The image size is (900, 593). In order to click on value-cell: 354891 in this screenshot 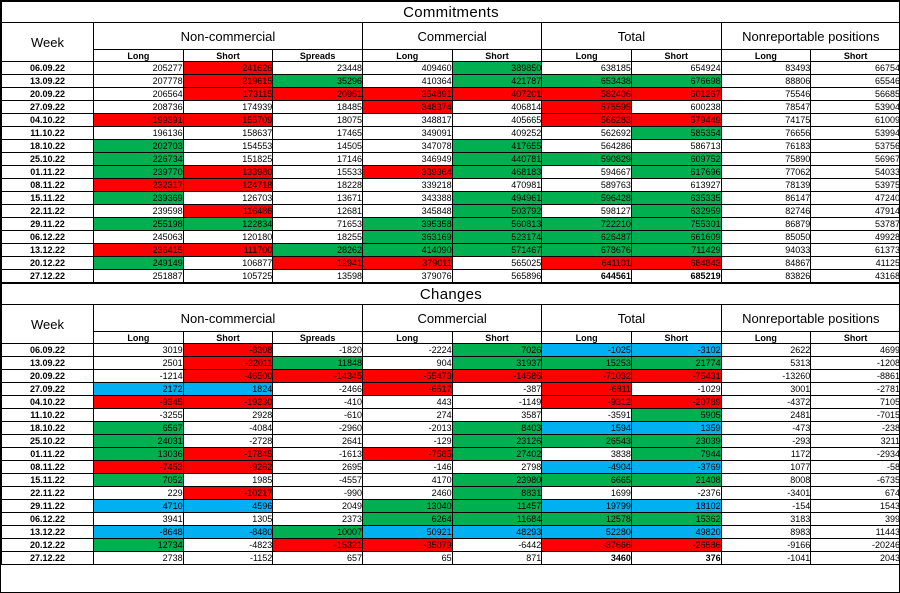, I will do `click(407, 94)`.